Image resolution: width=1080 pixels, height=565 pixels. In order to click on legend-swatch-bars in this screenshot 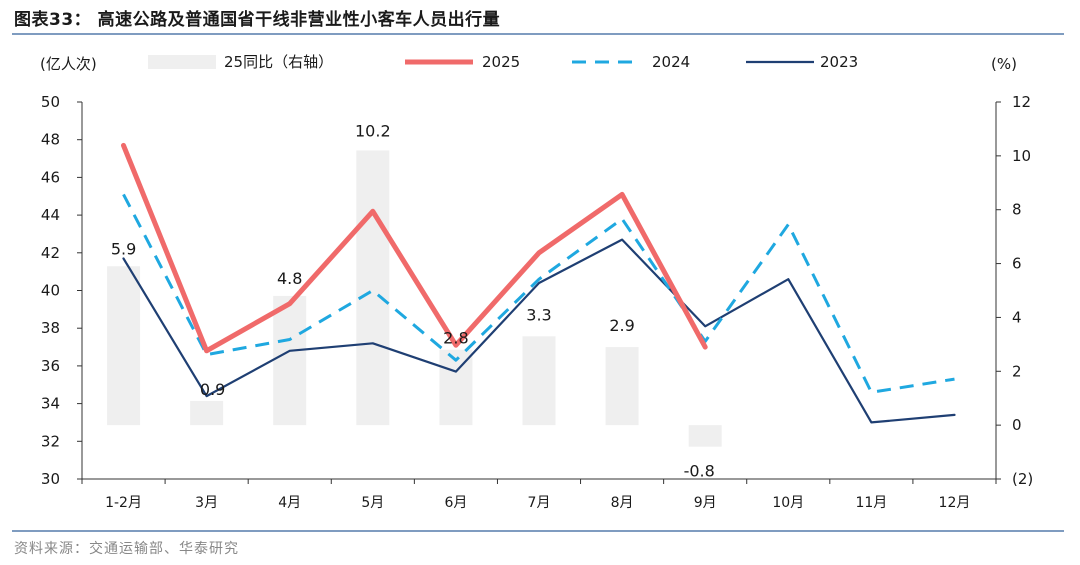, I will do `click(182, 62)`.